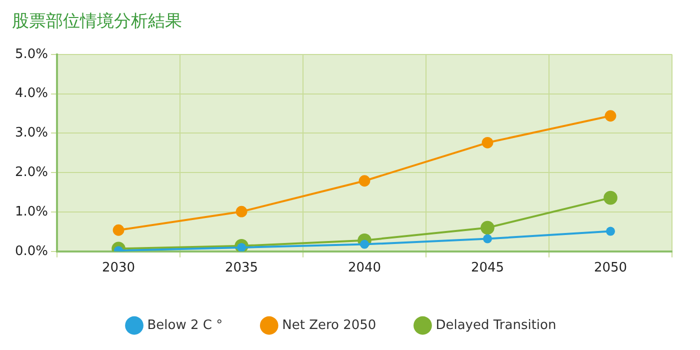  I want to click on y-tick-label: 2.0%, so click(31, 172).